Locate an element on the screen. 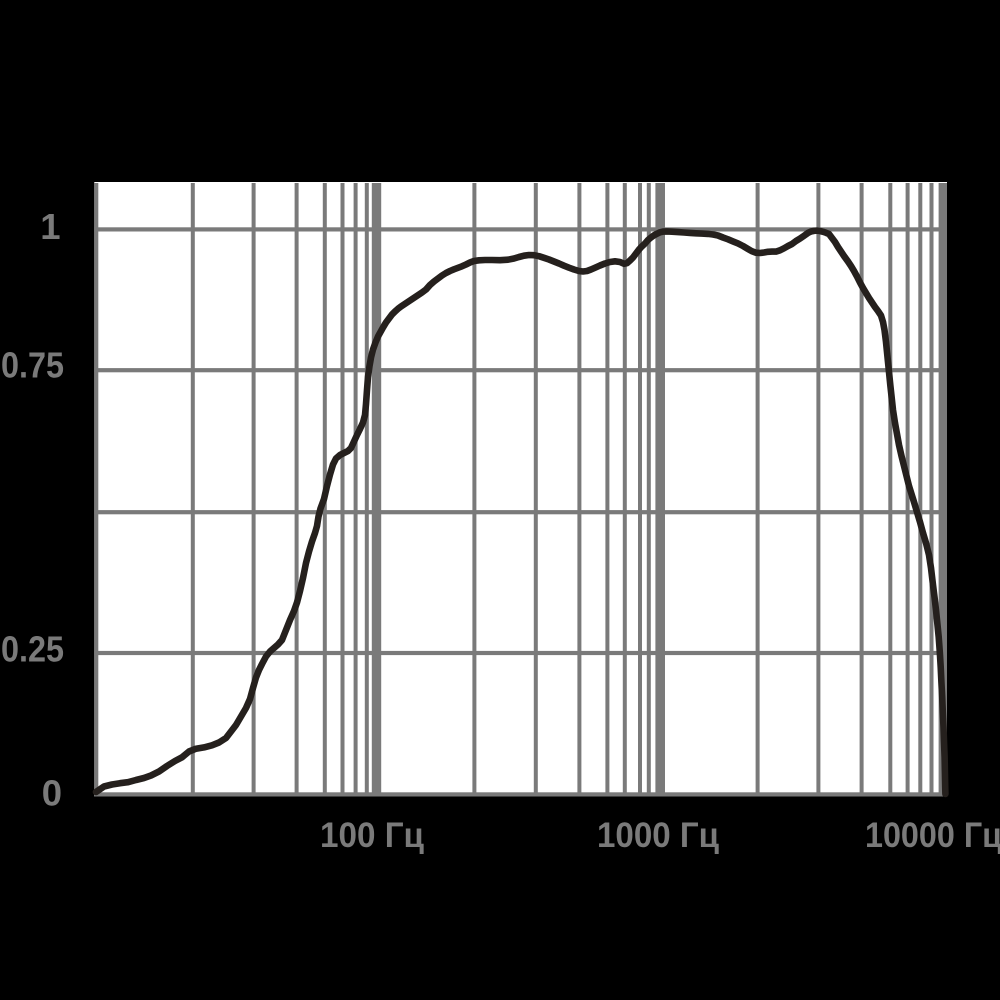  svg-text: 1000 Гц is located at coordinates (658, 835).